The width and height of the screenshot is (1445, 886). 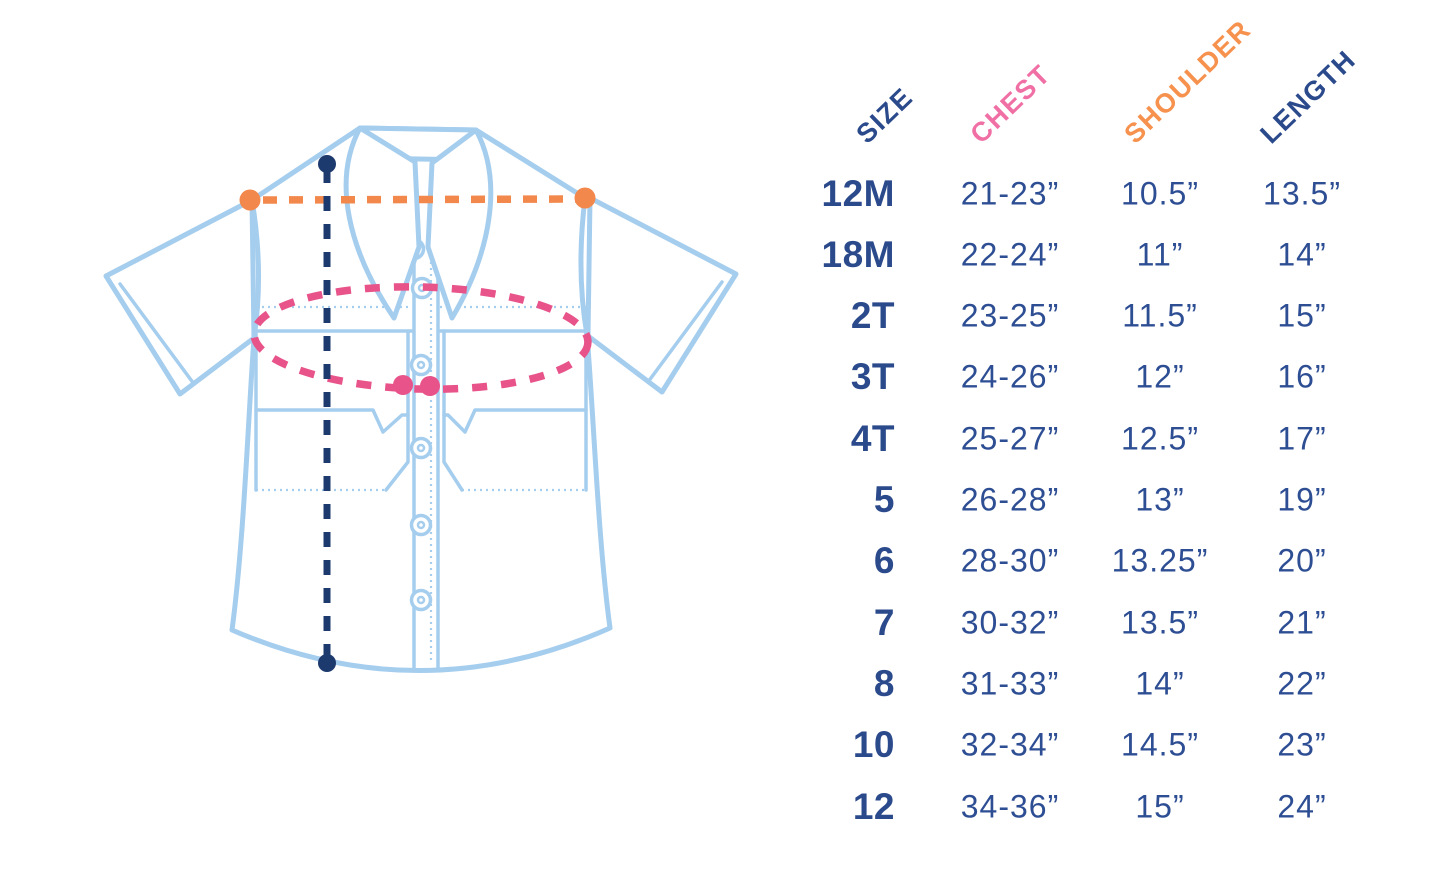 I want to click on length-value: 13.5”, so click(x=1302, y=193).